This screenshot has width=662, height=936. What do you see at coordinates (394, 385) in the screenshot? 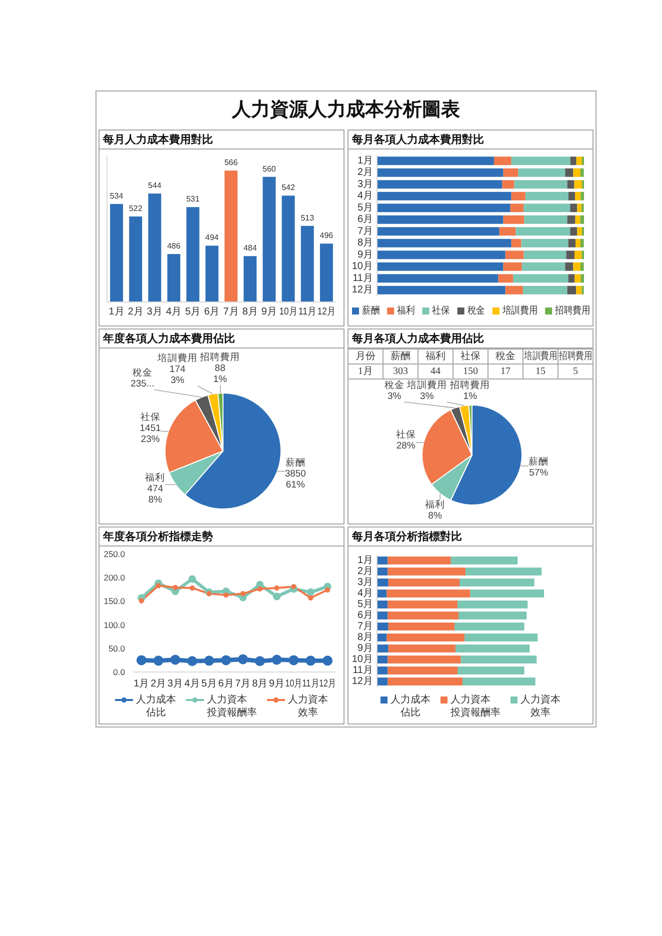
I see `slice-label: 稅金` at bounding box center [394, 385].